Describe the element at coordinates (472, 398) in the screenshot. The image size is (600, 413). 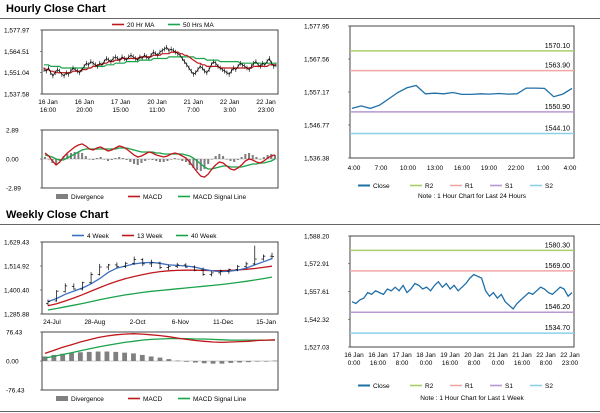
I see `chart-note: Note : 1 Hour Chart for Last 1 Week` at that location.